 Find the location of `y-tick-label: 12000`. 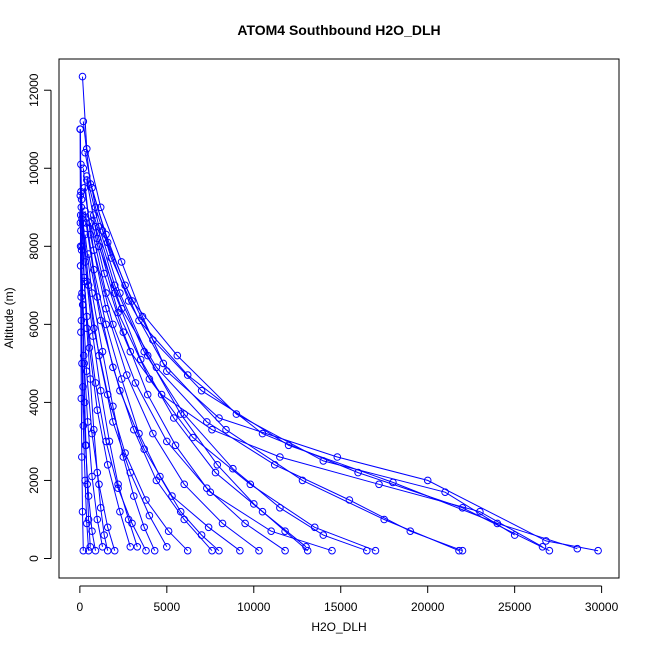

y-tick-label: 12000 is located at coordinates (34, 90).